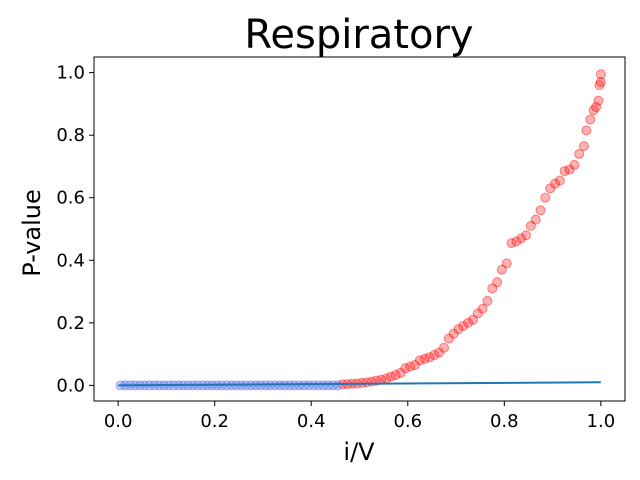 The height and width of the screenshot is (480, 640). What do you see at coordinates (32, 233) in the screenshot?
I see `y-axis-label: P-value` at bounding box center [32, 233].